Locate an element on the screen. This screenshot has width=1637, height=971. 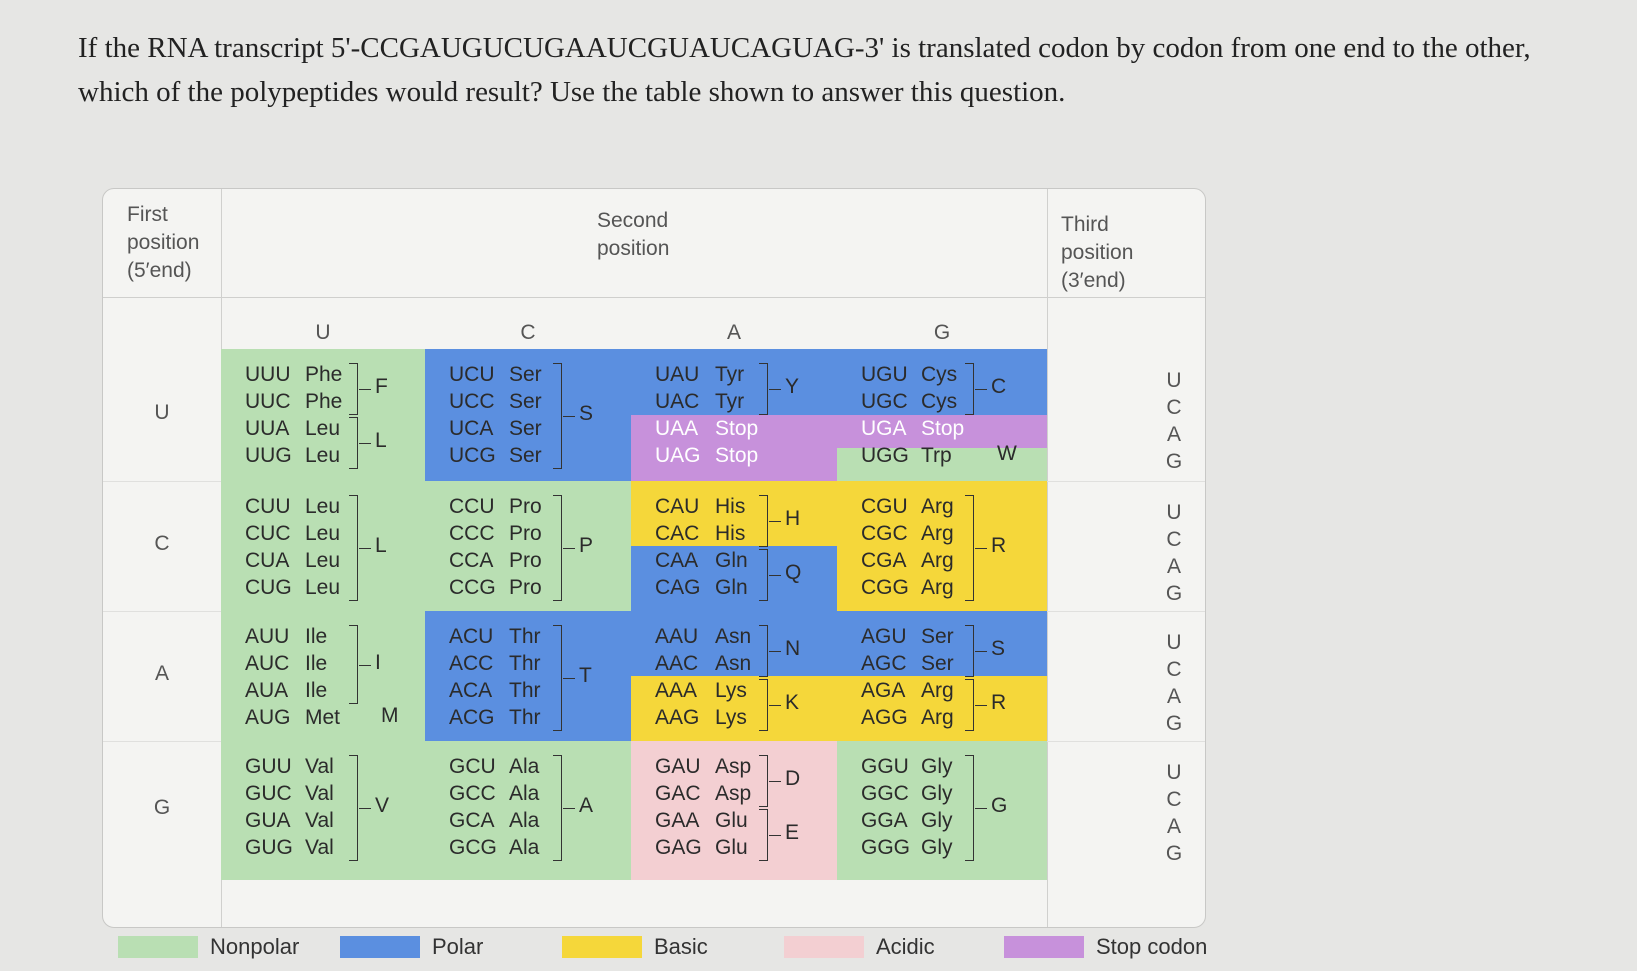
codon-entry: GCC Ala is located at coordinates (494, 793).